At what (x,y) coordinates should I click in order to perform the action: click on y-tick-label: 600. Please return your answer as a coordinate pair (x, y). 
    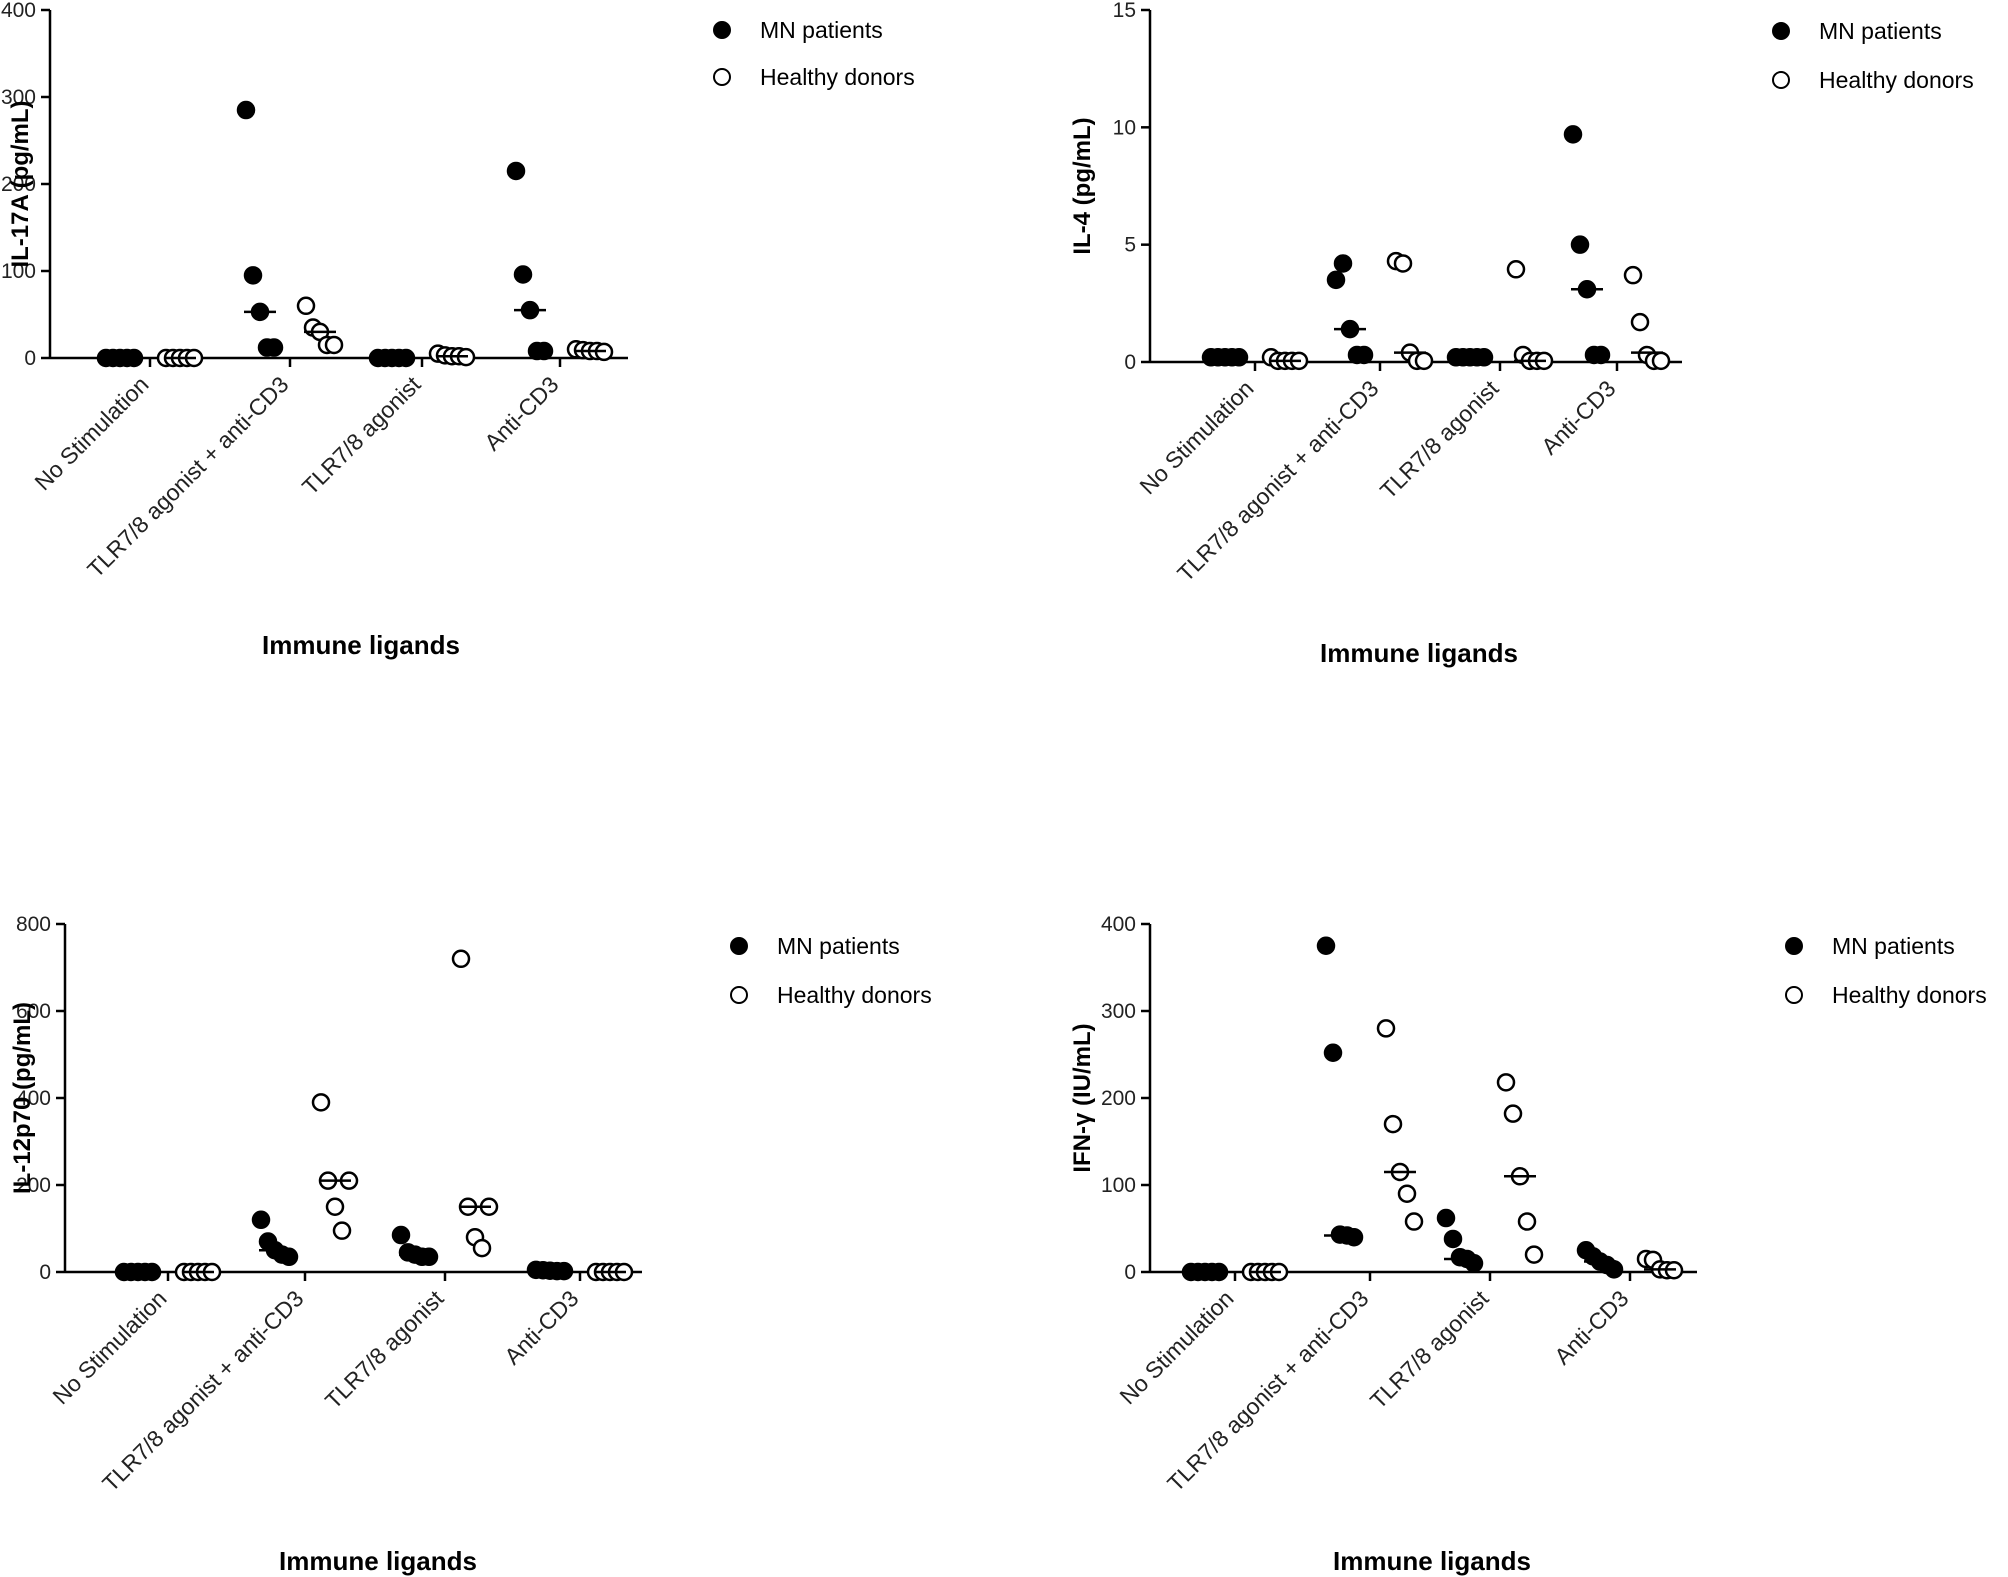
    Looking at the image, I should click on (33, 1011).